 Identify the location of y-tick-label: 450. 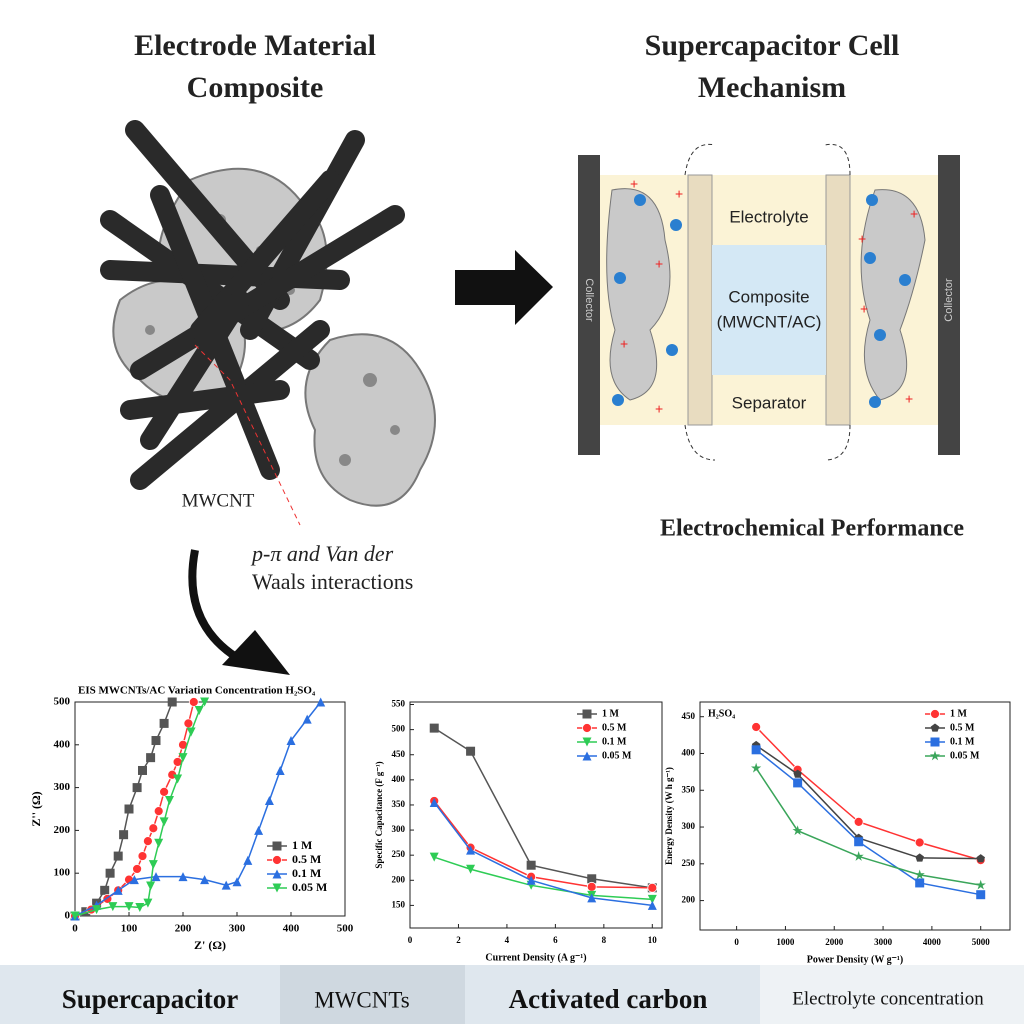
(399, 754).